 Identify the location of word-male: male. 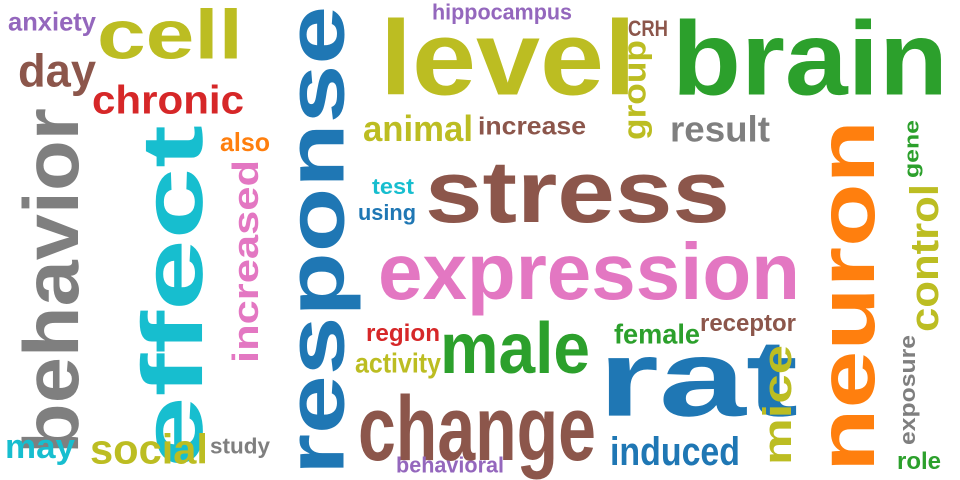
(515, 348).